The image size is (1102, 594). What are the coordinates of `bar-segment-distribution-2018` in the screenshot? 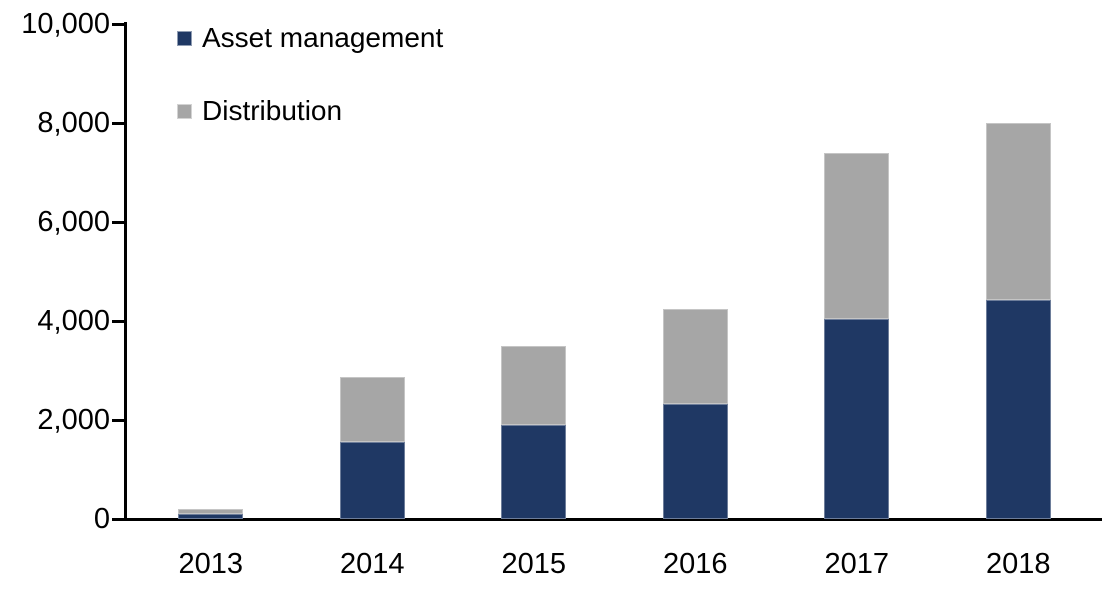 It's located at (1018, 211).